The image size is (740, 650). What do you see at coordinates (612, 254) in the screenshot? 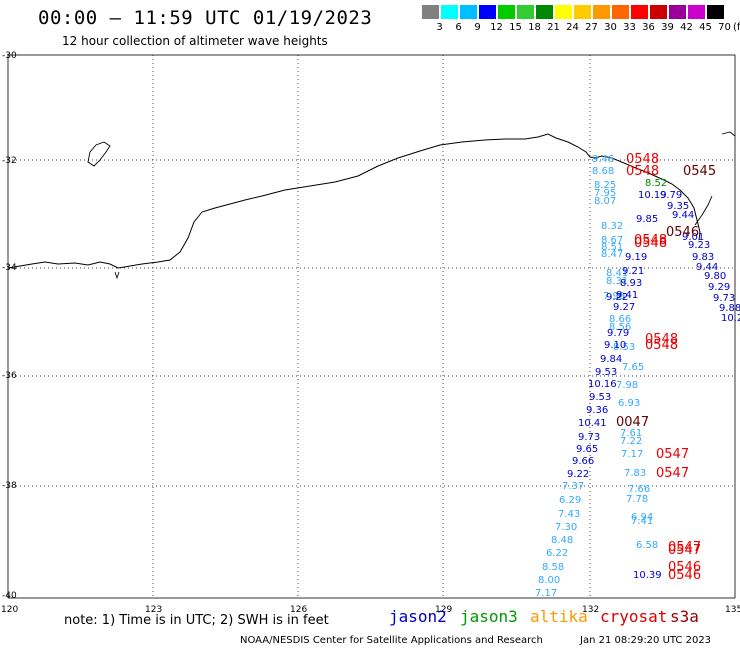
I see `wave-height-label: 8.47` at bounding box center [612, 254].